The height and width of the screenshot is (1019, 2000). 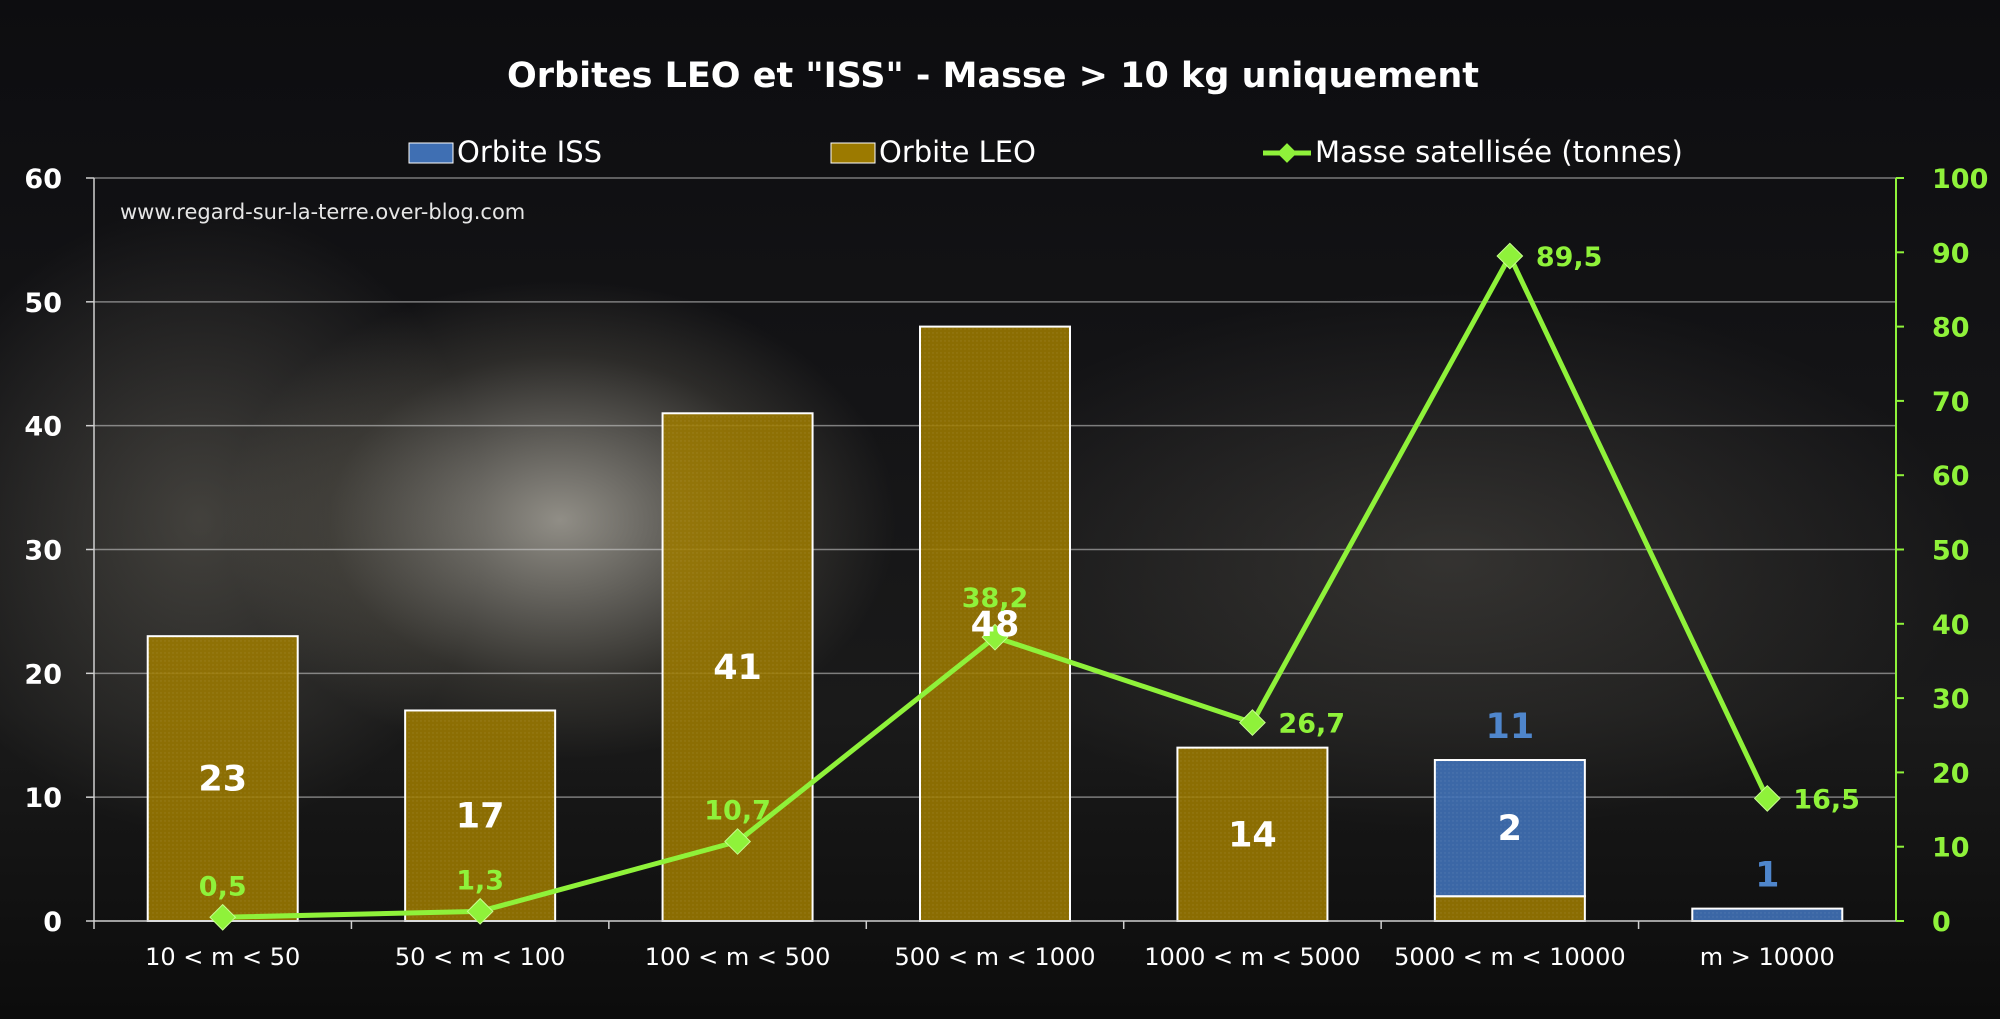 What do you see at coordinates (1311, 724) in the screenshot?
I see `mass-label-5: 26,7` at bounding box center [1311, 724].